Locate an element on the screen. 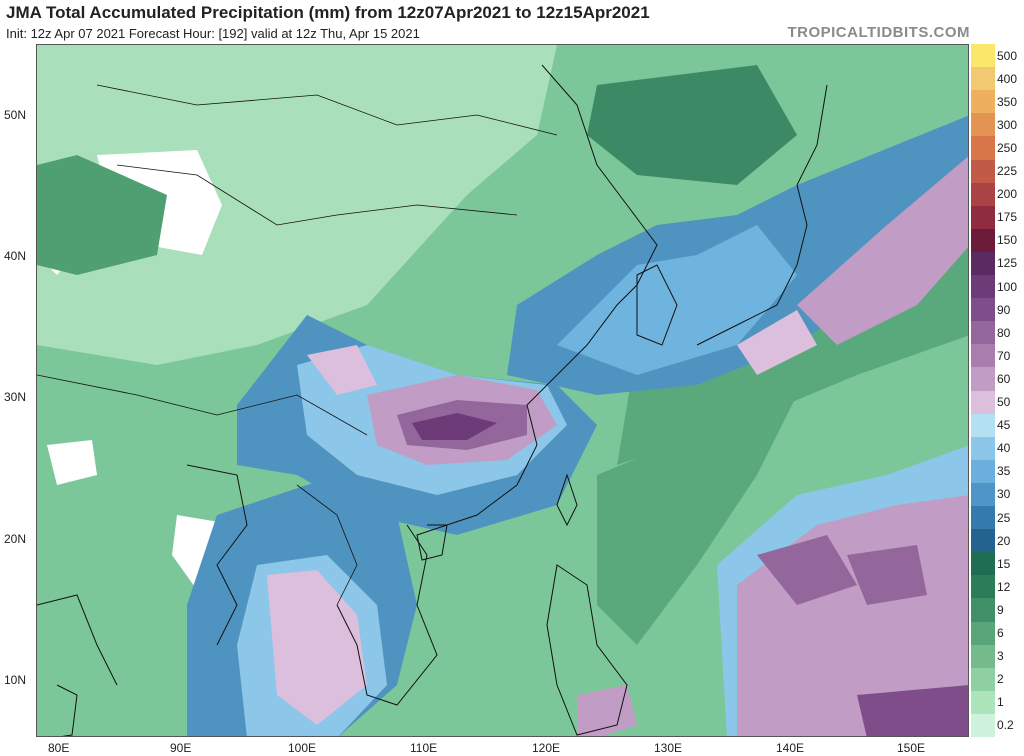 This screenshot has width=1024, height=756. colorbar-label: 125 is located at coordinates (1007, 263).